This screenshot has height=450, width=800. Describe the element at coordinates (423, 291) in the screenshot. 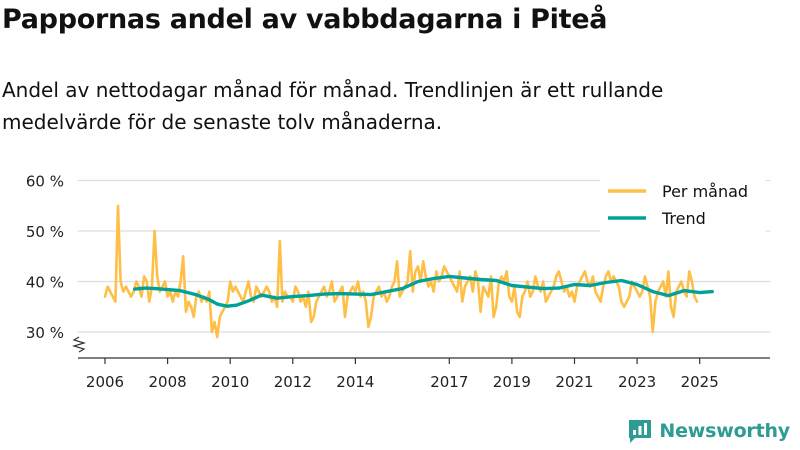

I see `series-line-trend` at that location.